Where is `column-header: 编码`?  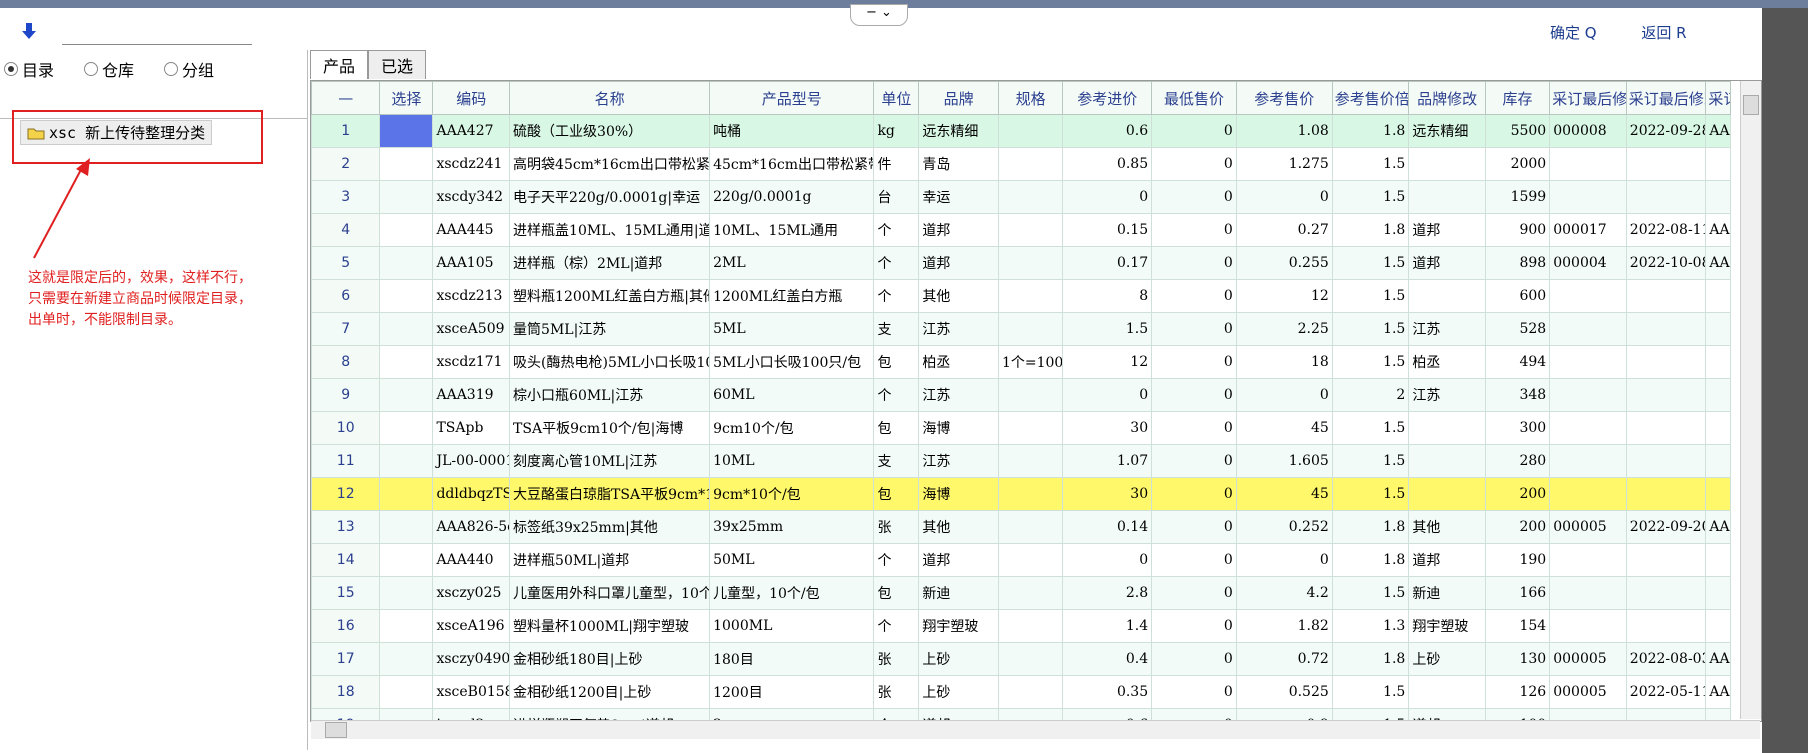 column-header: 编码 is located at coordinates (471, 98).